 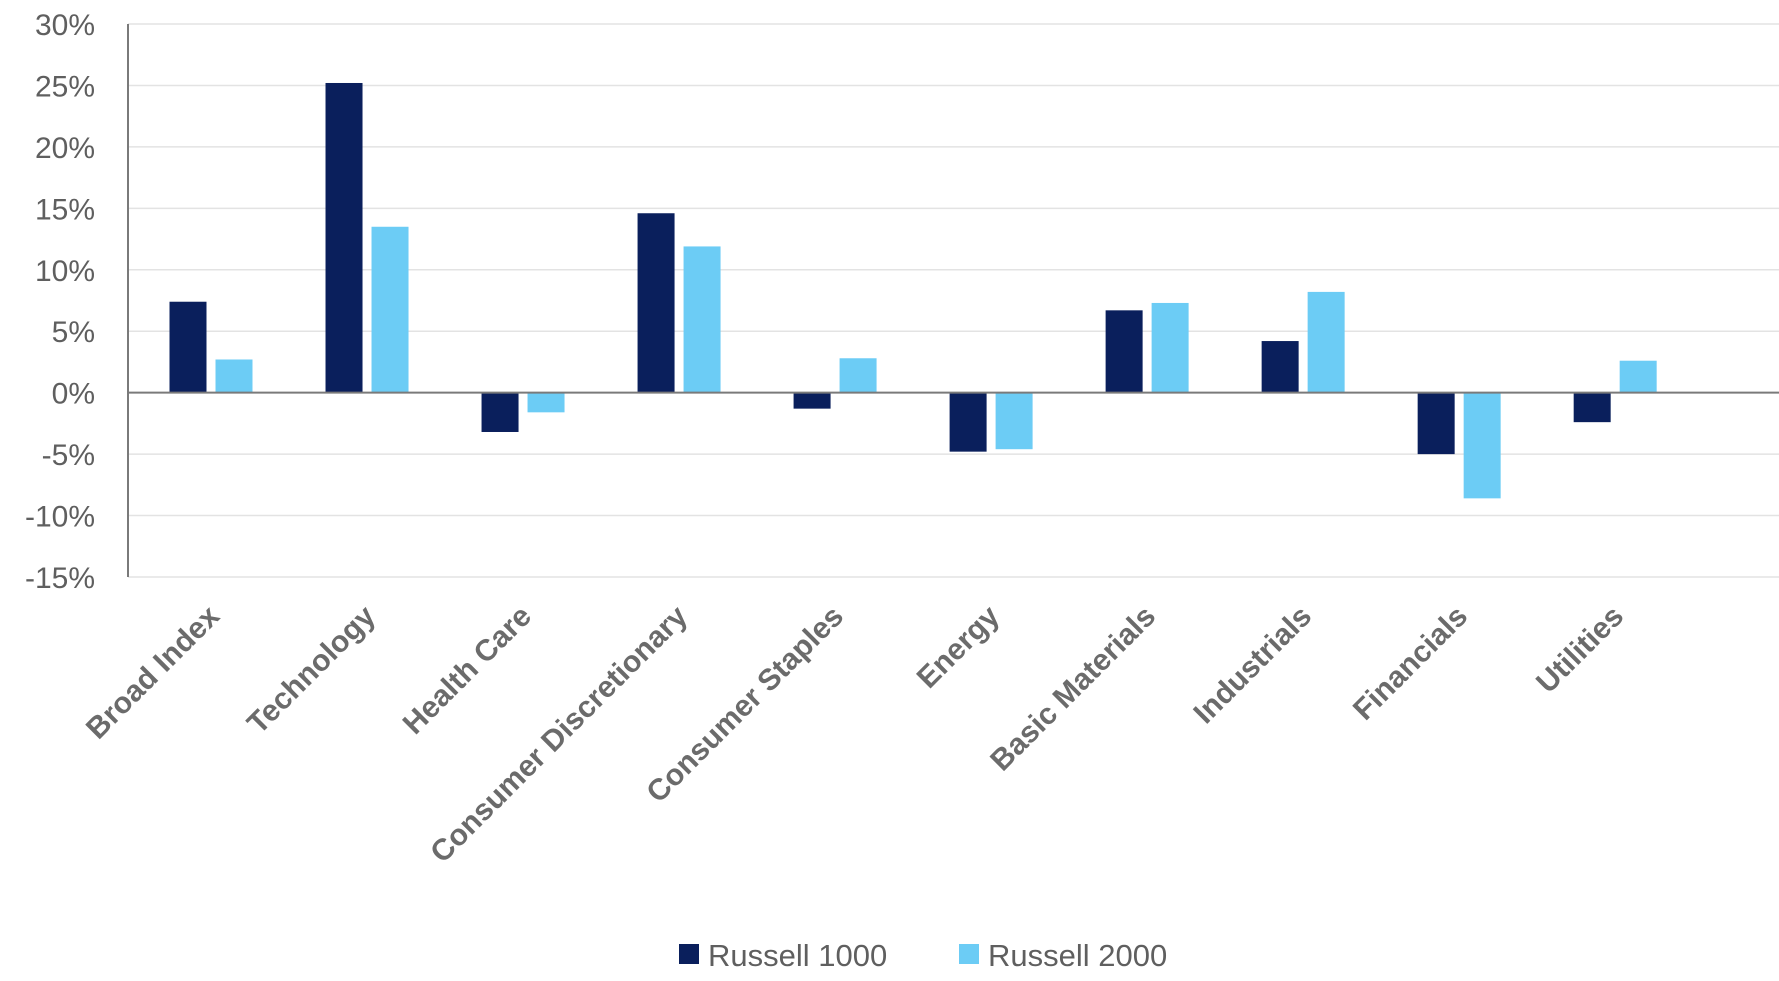 I want to click on category-label: Technology, so click(x=311, y=669).